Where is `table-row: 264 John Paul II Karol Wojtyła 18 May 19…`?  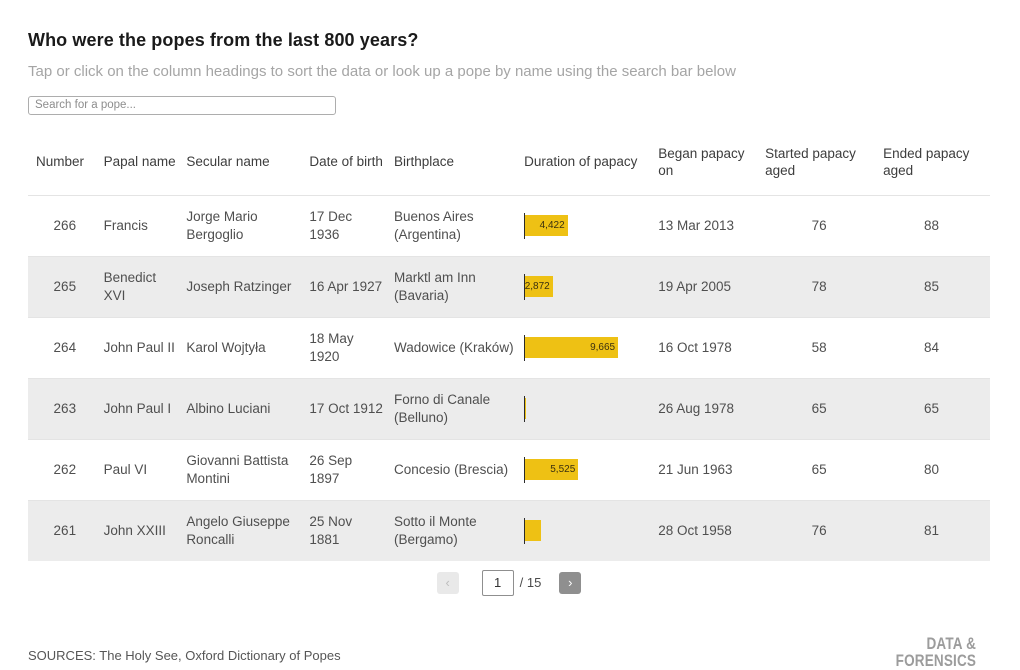 table-row: 264 John Paul II Karol Wojtyła 18 May 19… is located at coordinates (509, 347).